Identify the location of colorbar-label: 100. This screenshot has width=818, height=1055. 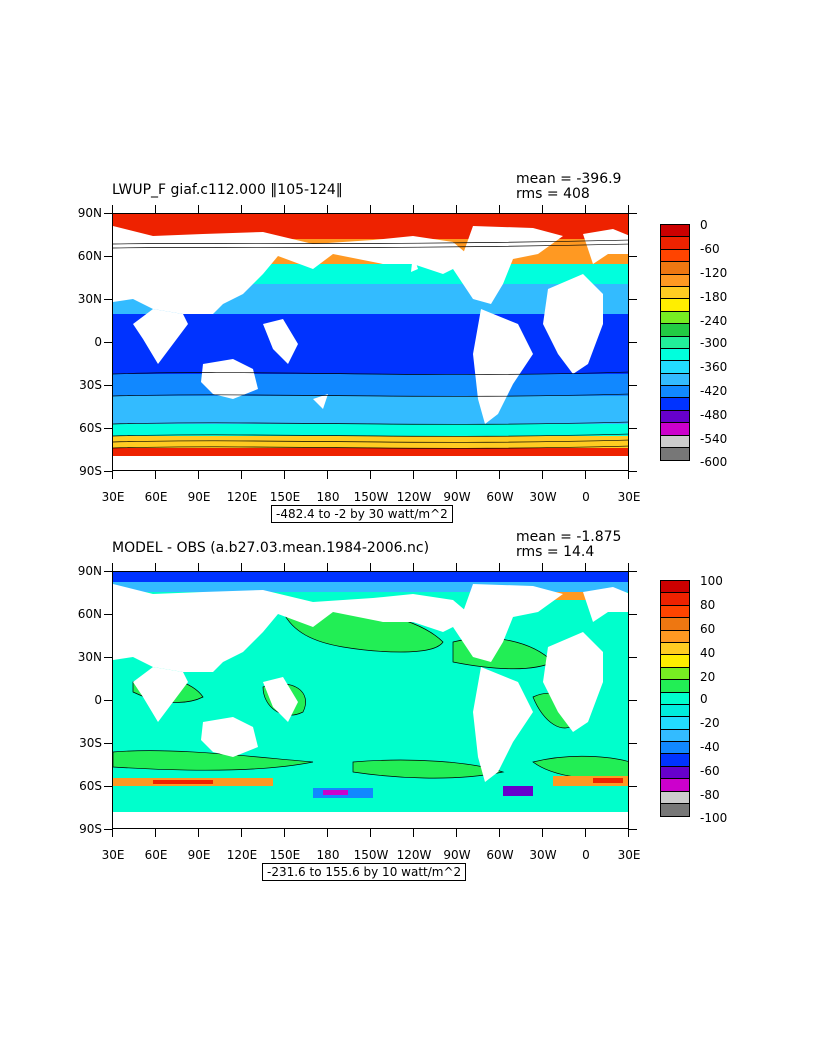
(711, 581).